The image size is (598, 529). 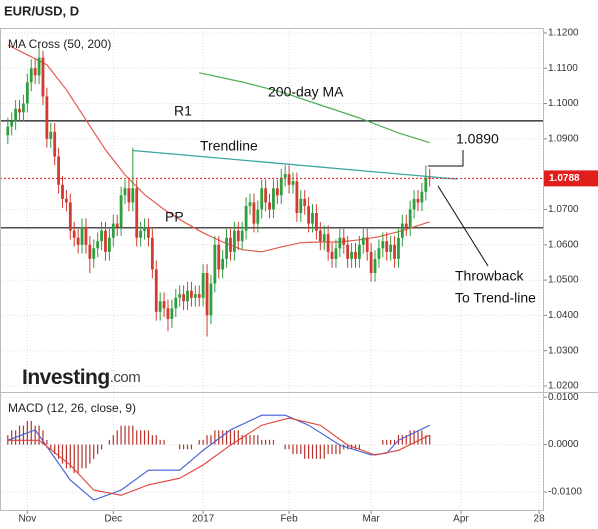 I want to click on x-tick-label: Nov, so click(x=27, y=519).